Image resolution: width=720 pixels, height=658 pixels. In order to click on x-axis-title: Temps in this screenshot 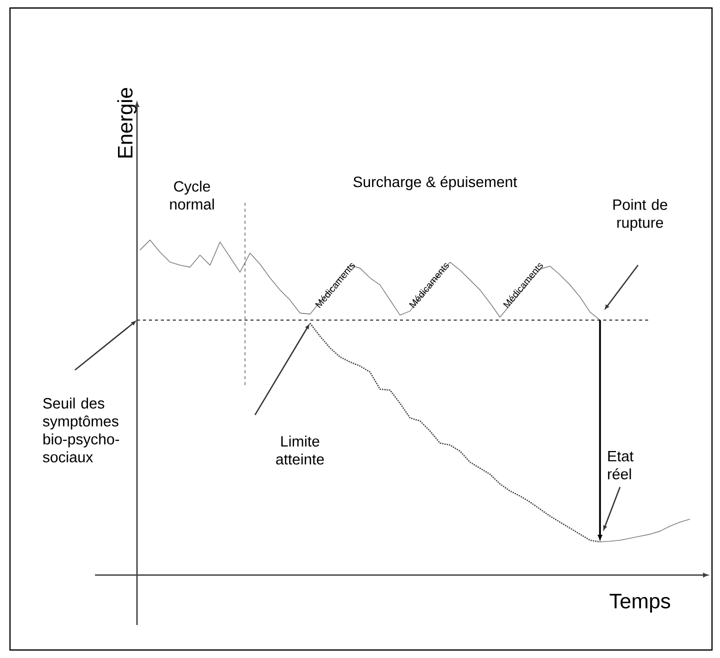, I will do `click(640, 603)`.